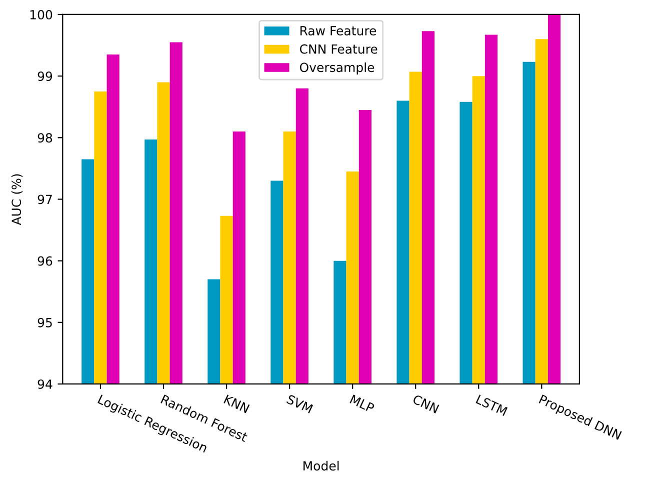  Describe the element at coordinates (45, 76) in the screenshot. I see `y-tick-label: 99` at that location.